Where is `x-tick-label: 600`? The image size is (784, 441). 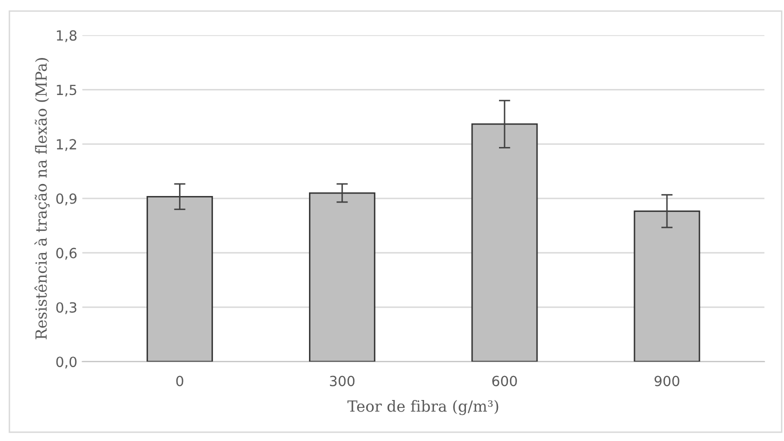 x-tick-label: 600 is located at coordinates (504, 381).